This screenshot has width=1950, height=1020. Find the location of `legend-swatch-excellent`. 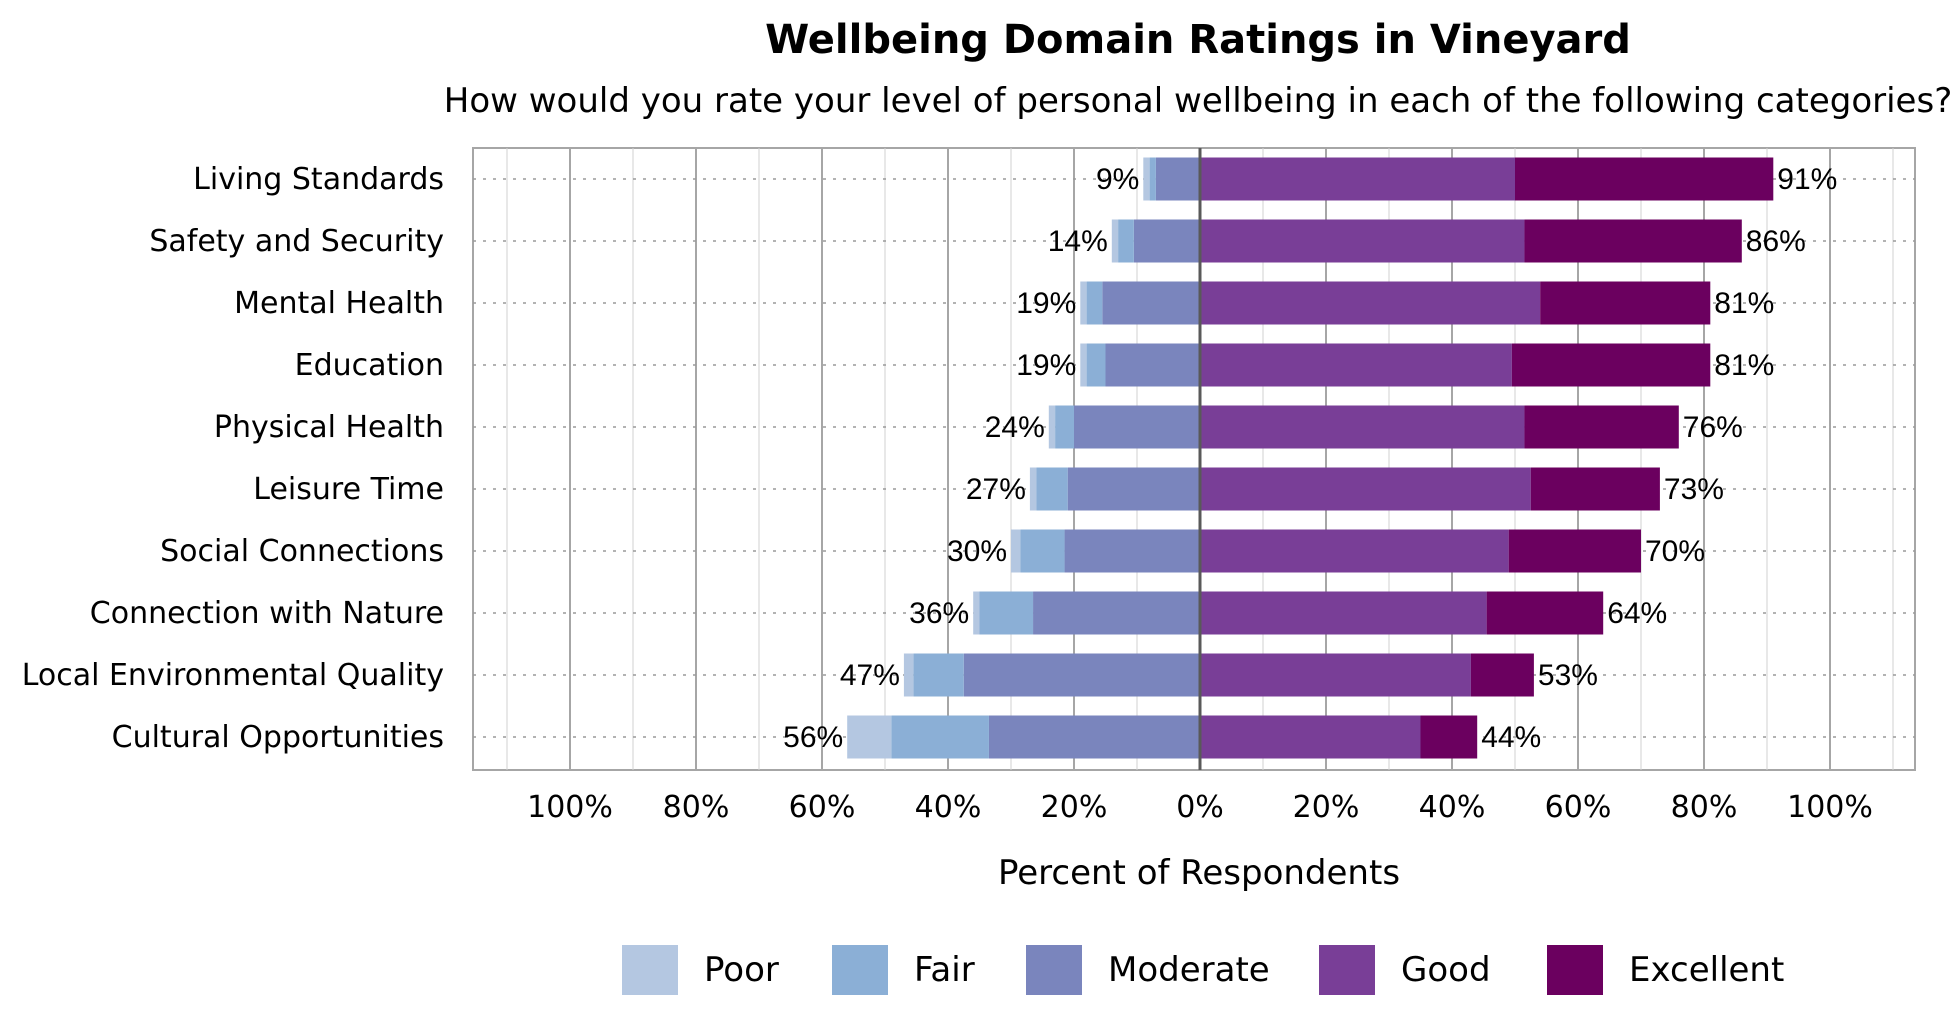

legend-swatch-excellent is located at coordinates (1575, 970).